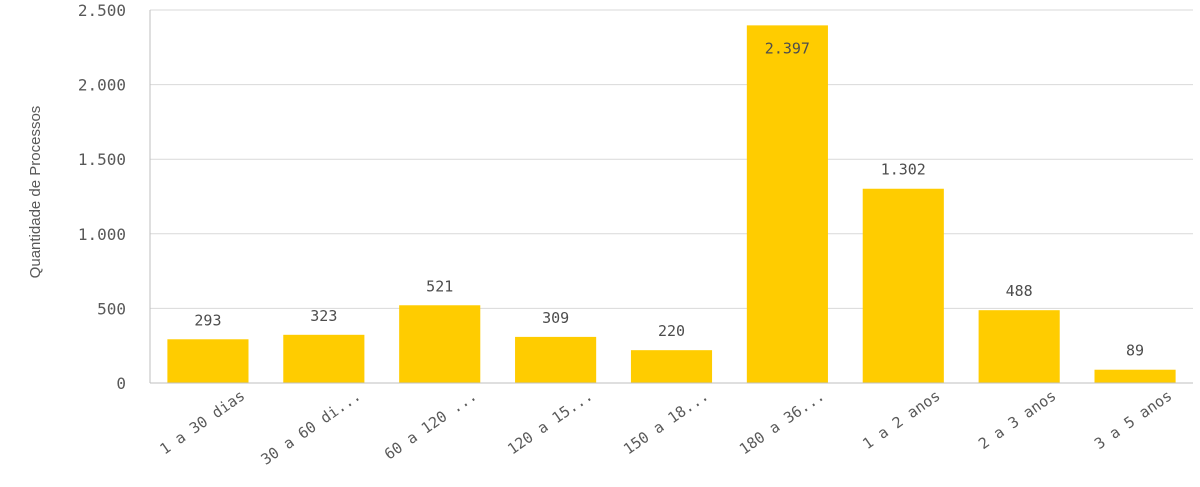  Describe the element at coordinates (203, 423) in the screenshot. I see `x-tick-label: 1 a 30 dias` at that location.